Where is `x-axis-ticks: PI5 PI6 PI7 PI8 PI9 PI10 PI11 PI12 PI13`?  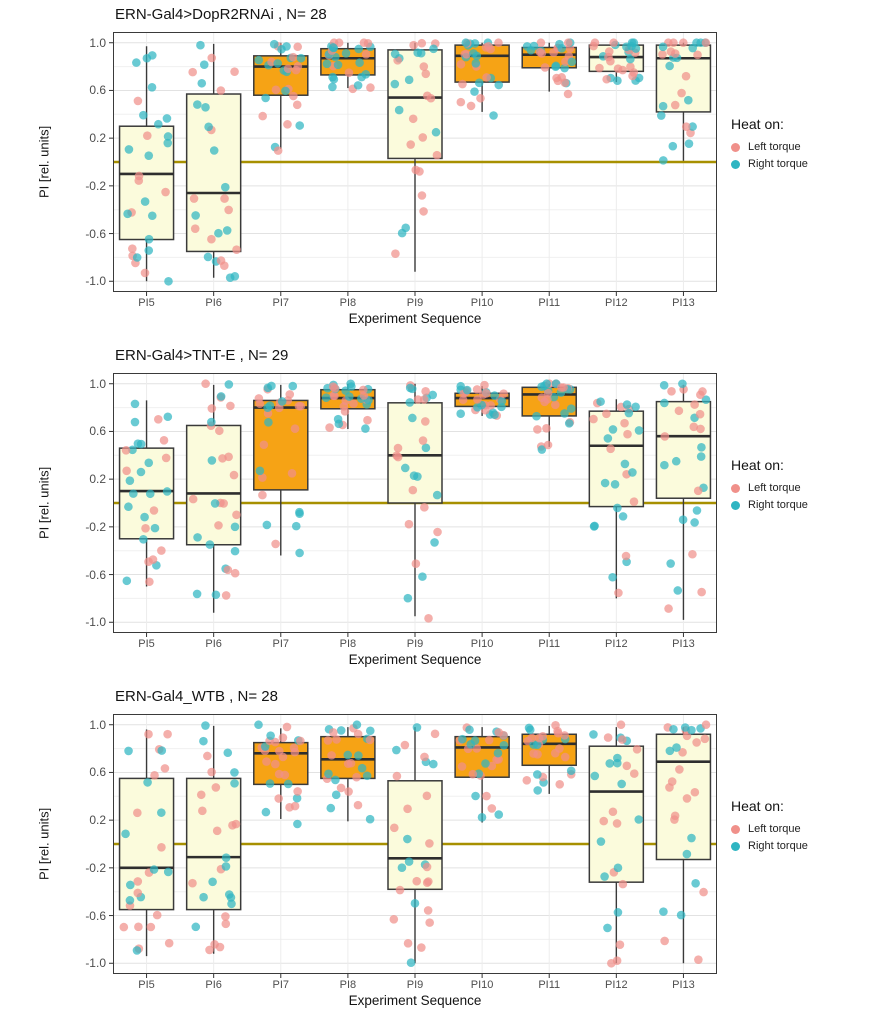
x-axis-ticks: PI5 PI6 PI7 PI8 PI9 PI10 PI11 PI12 PI13 is located at coordinates (415, 985).